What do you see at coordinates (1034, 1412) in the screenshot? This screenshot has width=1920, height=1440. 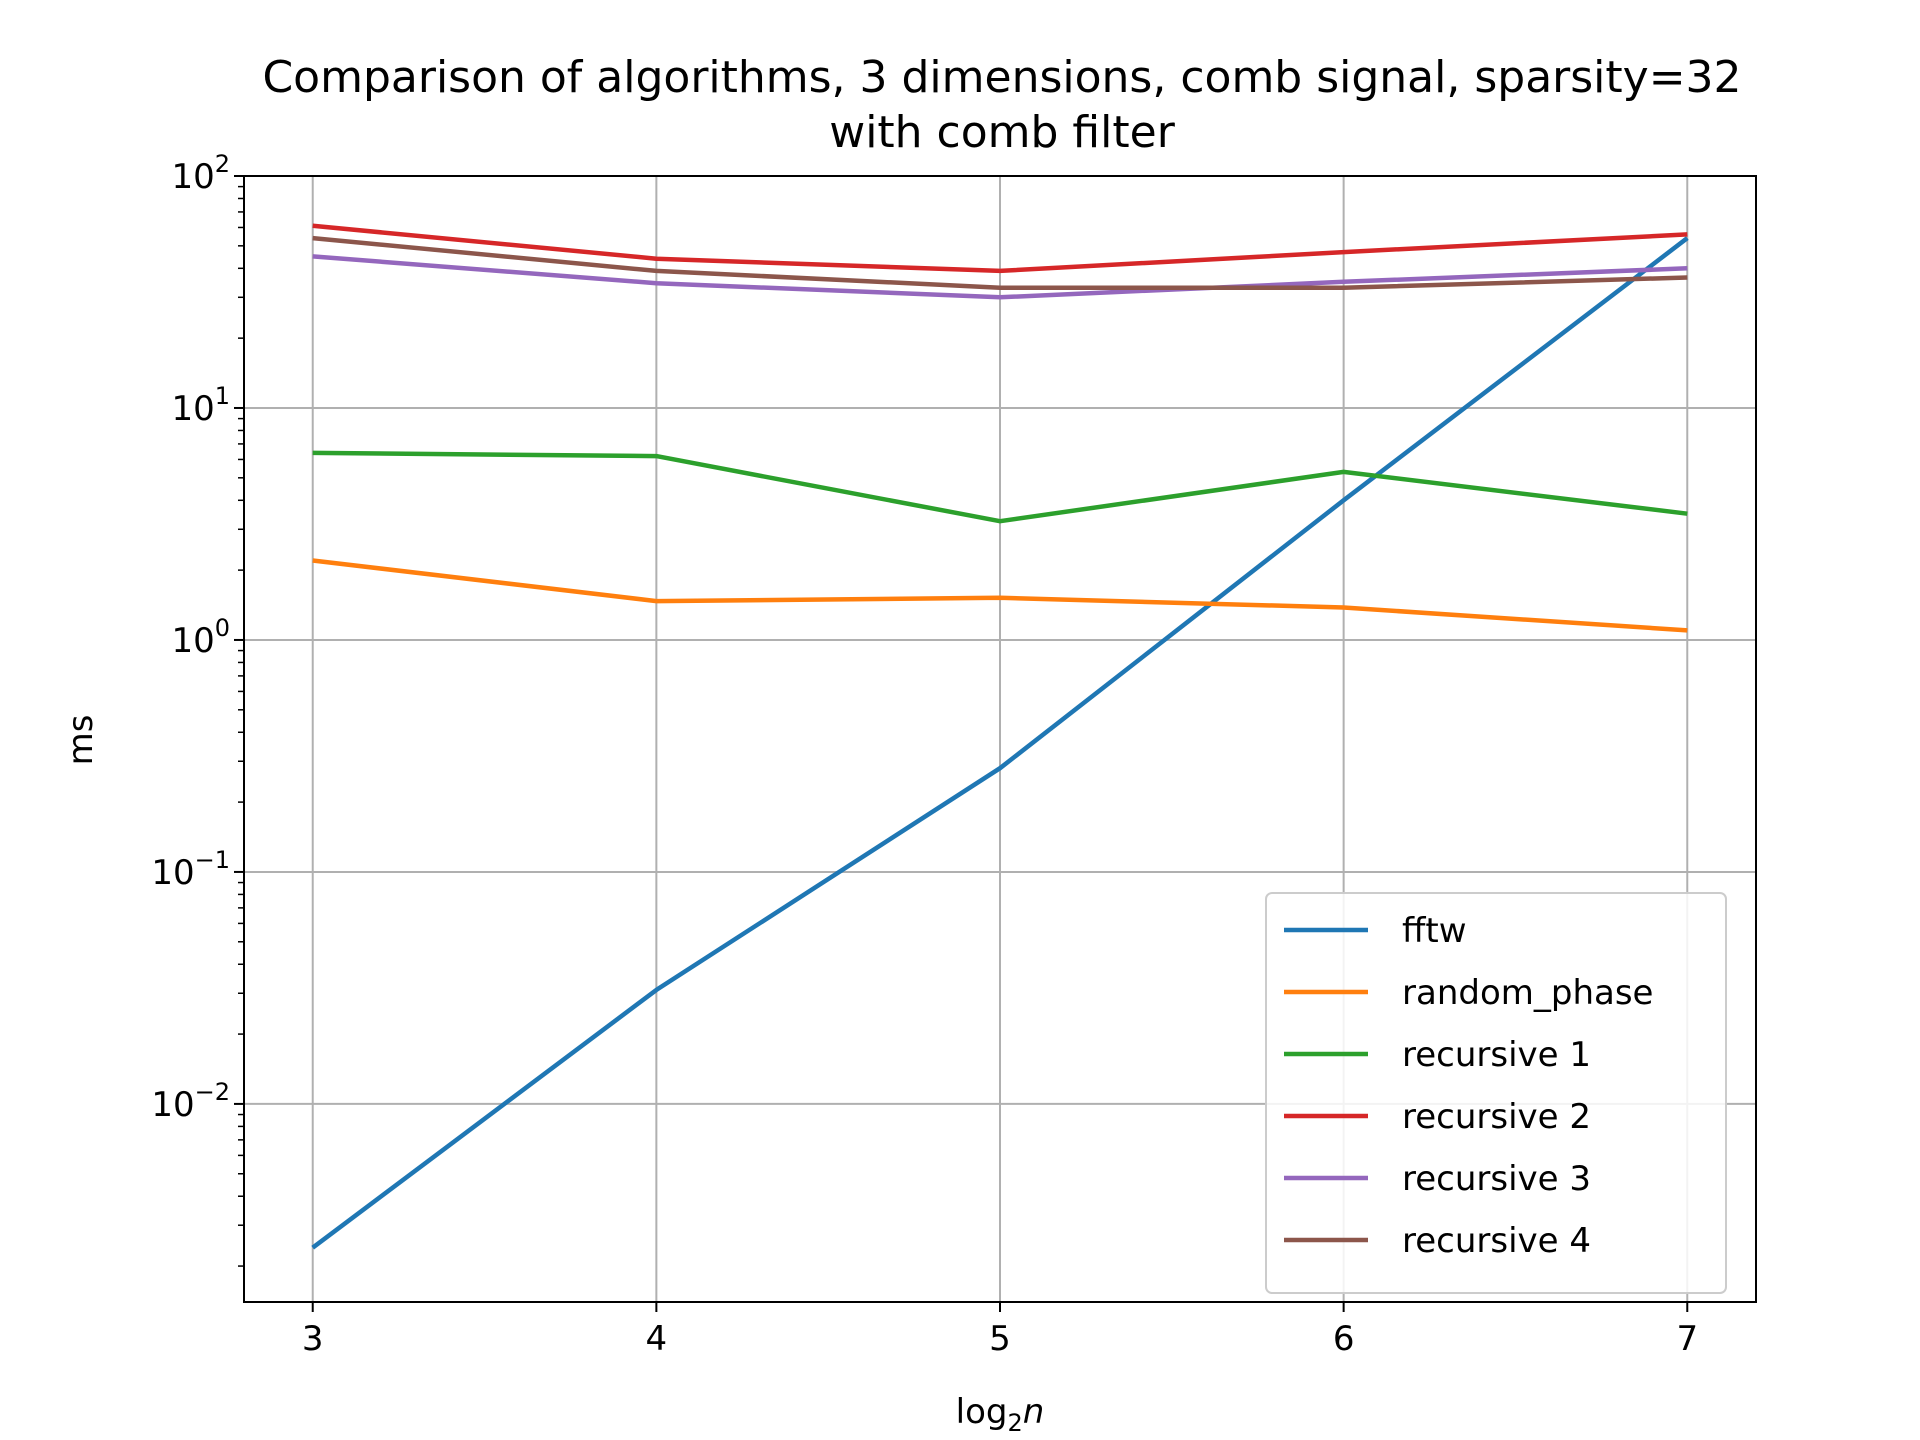 I see `x-axis-label-variable: n` at bounding box center [1034, 1412].